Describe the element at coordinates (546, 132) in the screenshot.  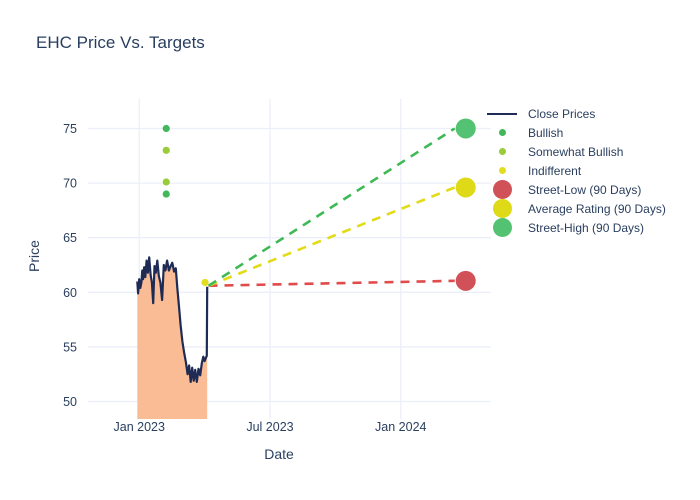
I see `legend-label: Bullish` at that location.